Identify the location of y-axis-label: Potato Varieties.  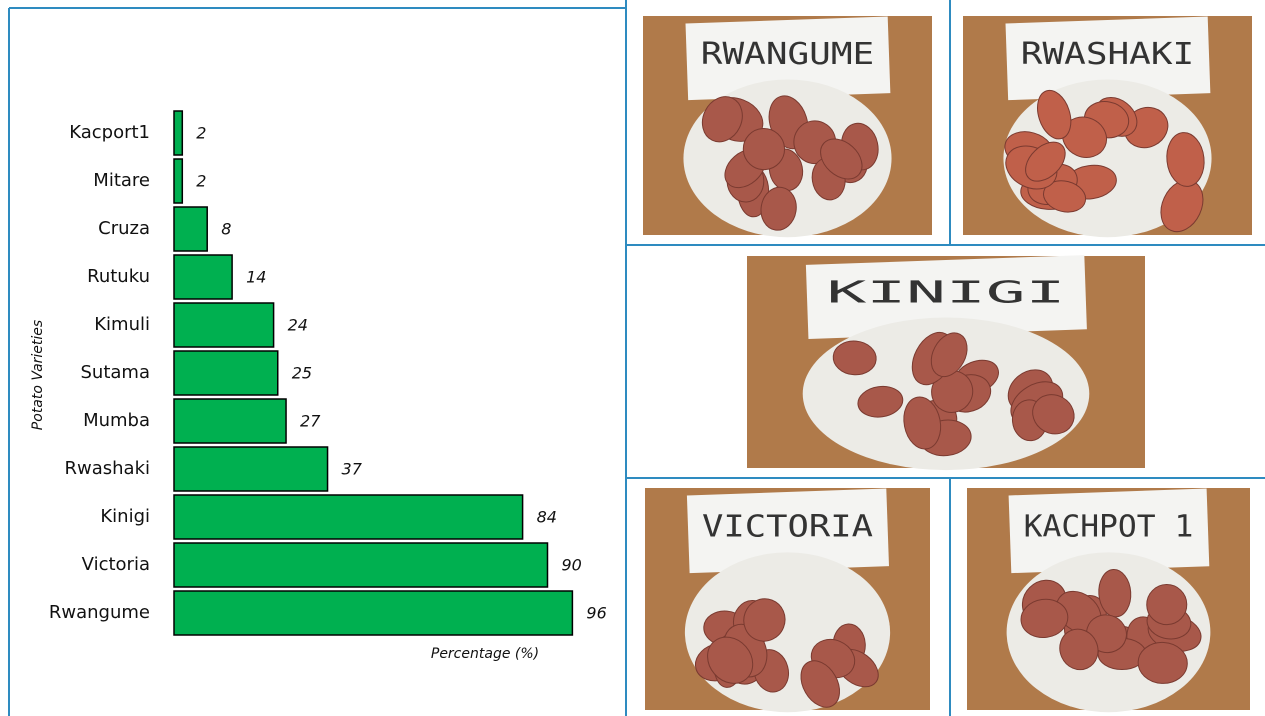
(38, 375).